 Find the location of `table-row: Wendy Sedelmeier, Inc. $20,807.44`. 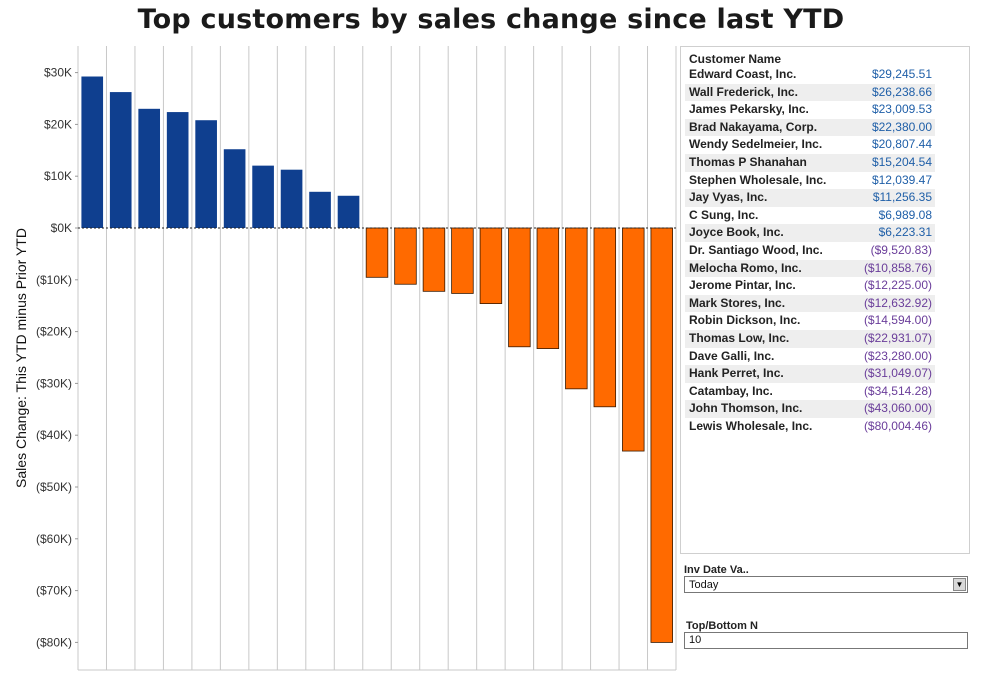

table-row: Wendy Sedelmeier, Inc. $20,807.44 is located at coordinates (810, 145).